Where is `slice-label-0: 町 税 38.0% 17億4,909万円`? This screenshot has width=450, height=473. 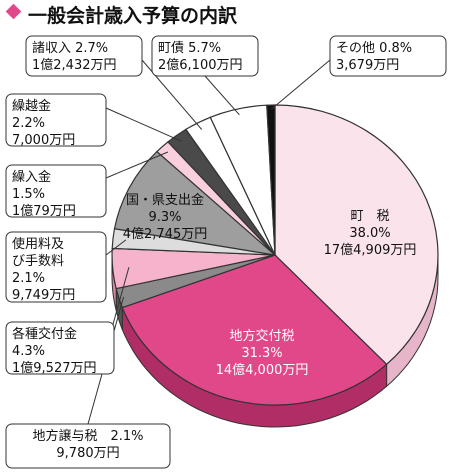 slice-label-0: 町 税 38.0% 17億4,909万円 is located at coordinates (370, 233).